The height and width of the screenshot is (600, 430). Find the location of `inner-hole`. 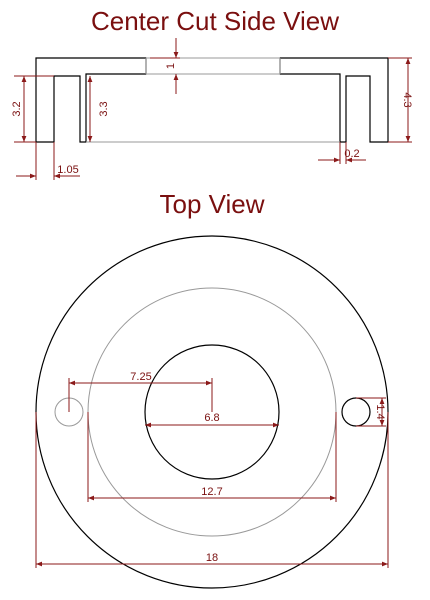

inner-hole is located at coordinates (212, 412).